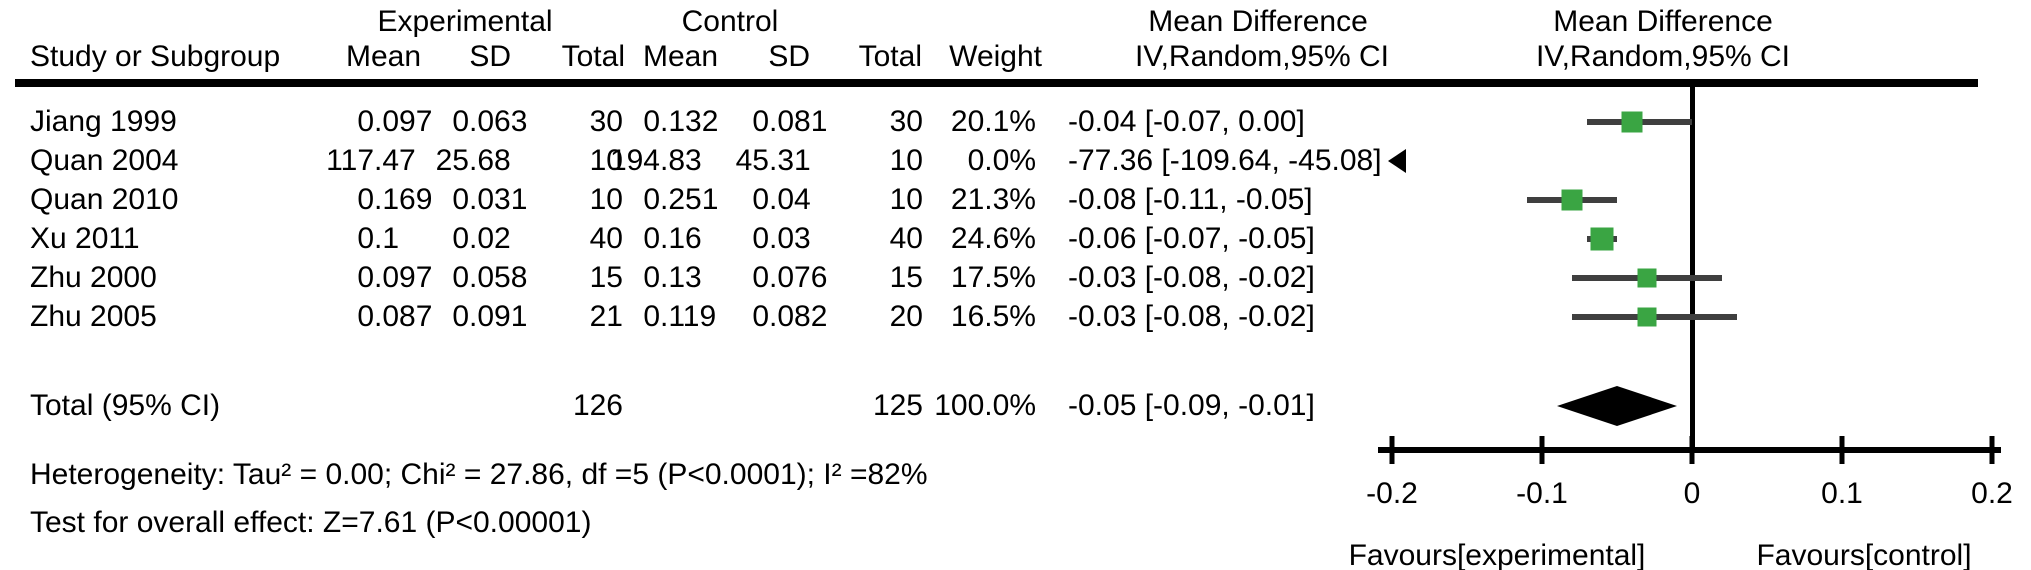 This screenshot has height=570, width=2031. I want to click on ctrl-mean-int: 194, so click(634, 160).